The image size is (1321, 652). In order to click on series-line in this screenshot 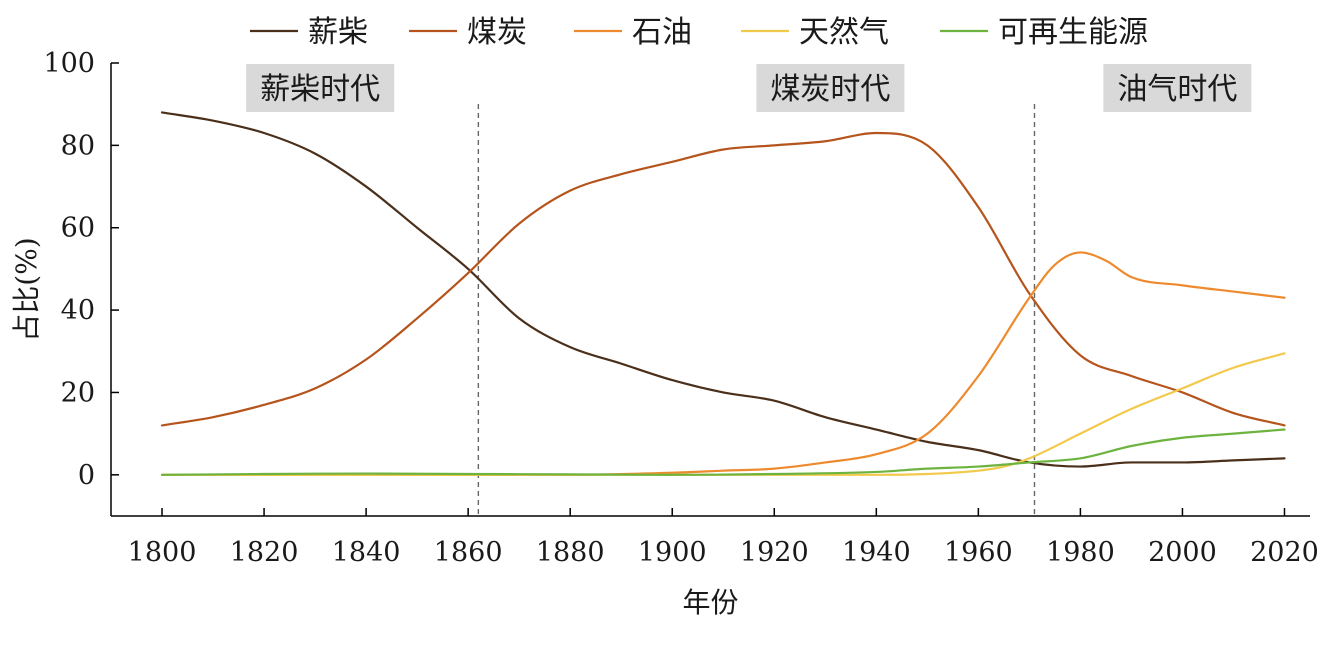, I will do `click(723, 452)`.